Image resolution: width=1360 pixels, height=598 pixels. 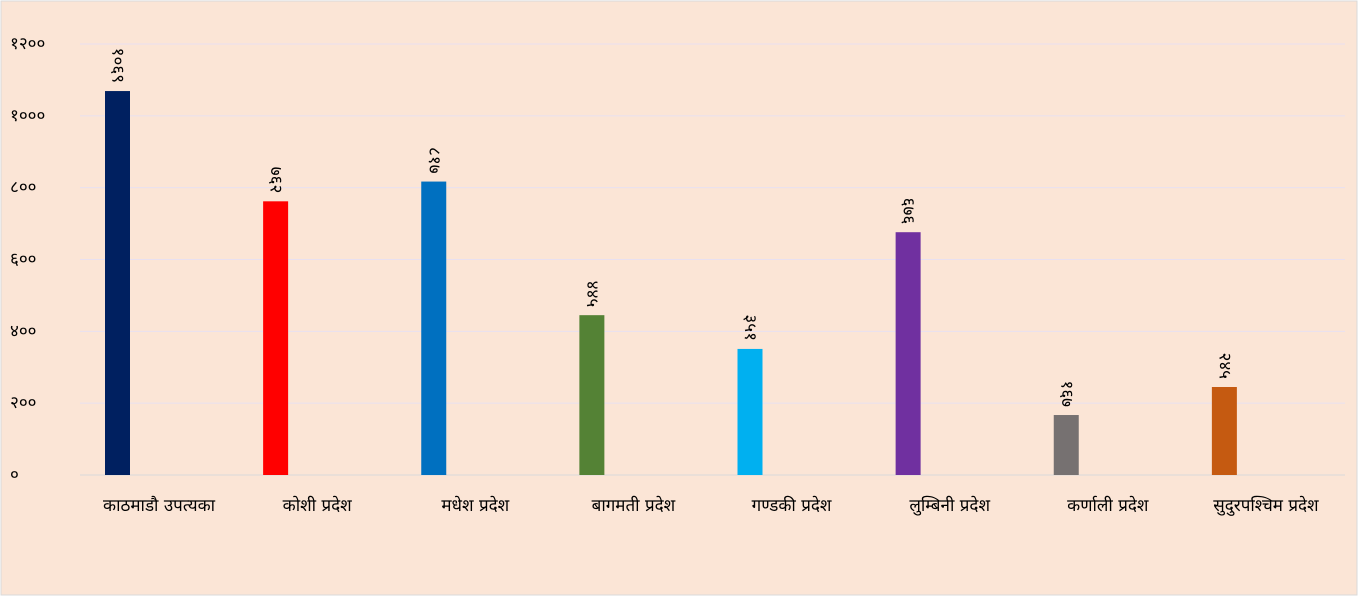 What do you see at coordinates (1224, 365) in the screenshot?
I see `value-label: २४५` at bounding box center [1224, 365].